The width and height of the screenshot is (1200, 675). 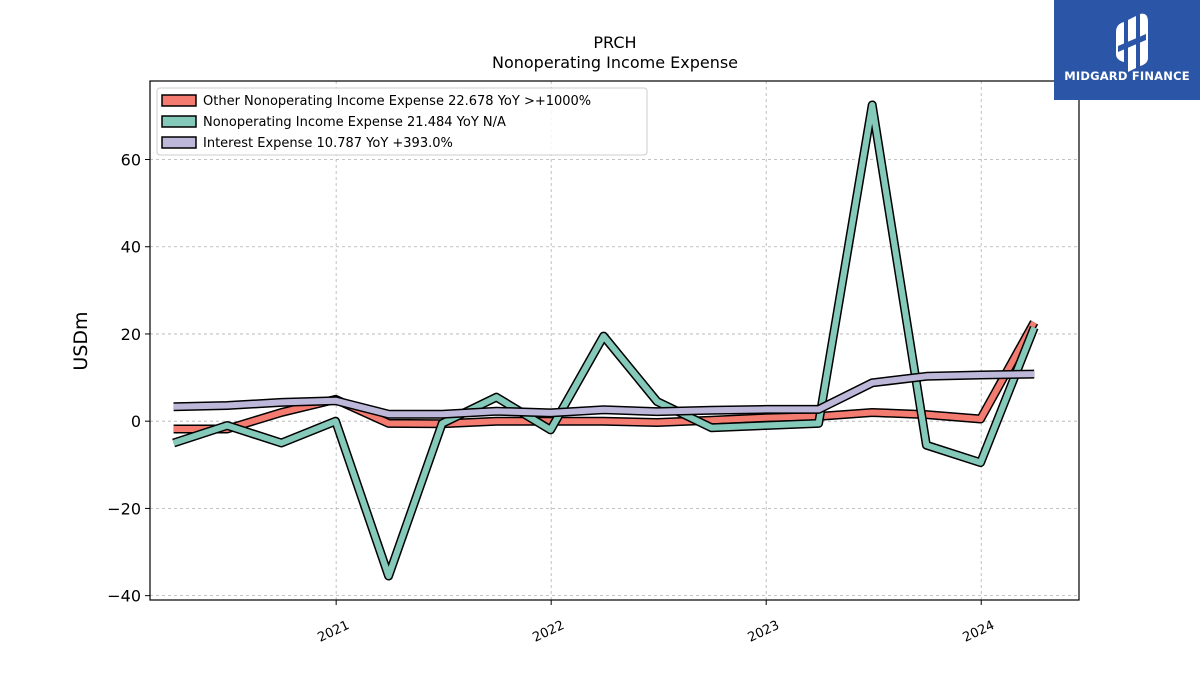 I want to click on series-interest-expense, so click(x=604, y=394).